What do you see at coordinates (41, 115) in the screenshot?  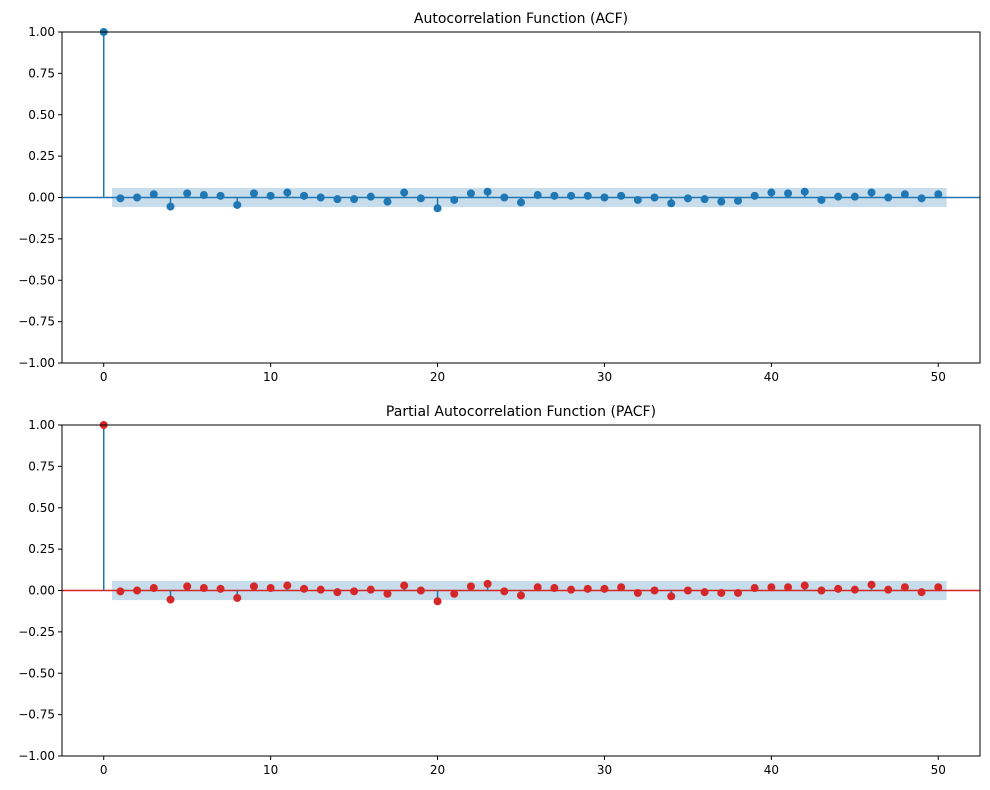 I see `acf-ytick-label: 0.50` at bounding box center [41, 115].